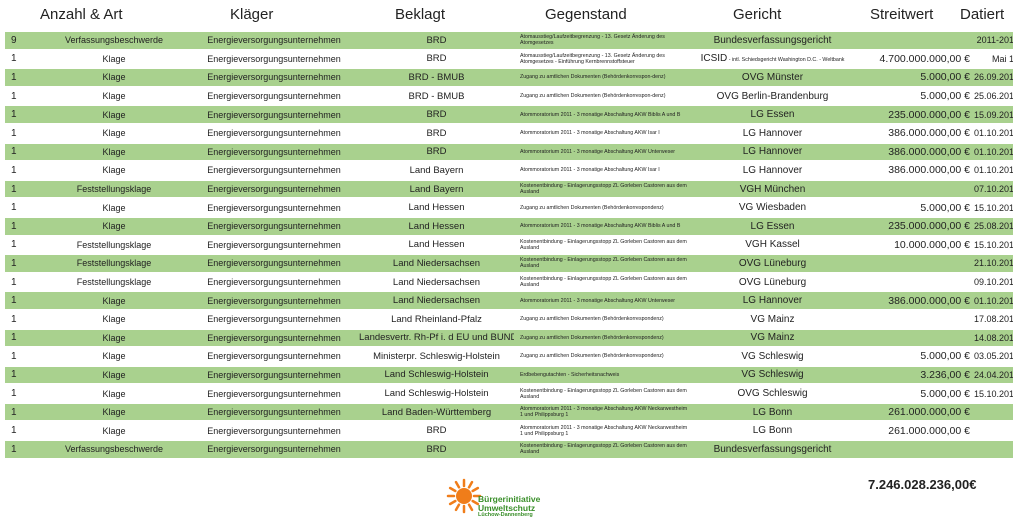 Image resolution: width=1013 pixels, height=523 pixels. I want to click on row-datiert-text: 07.10.2014, so click(993, 189).